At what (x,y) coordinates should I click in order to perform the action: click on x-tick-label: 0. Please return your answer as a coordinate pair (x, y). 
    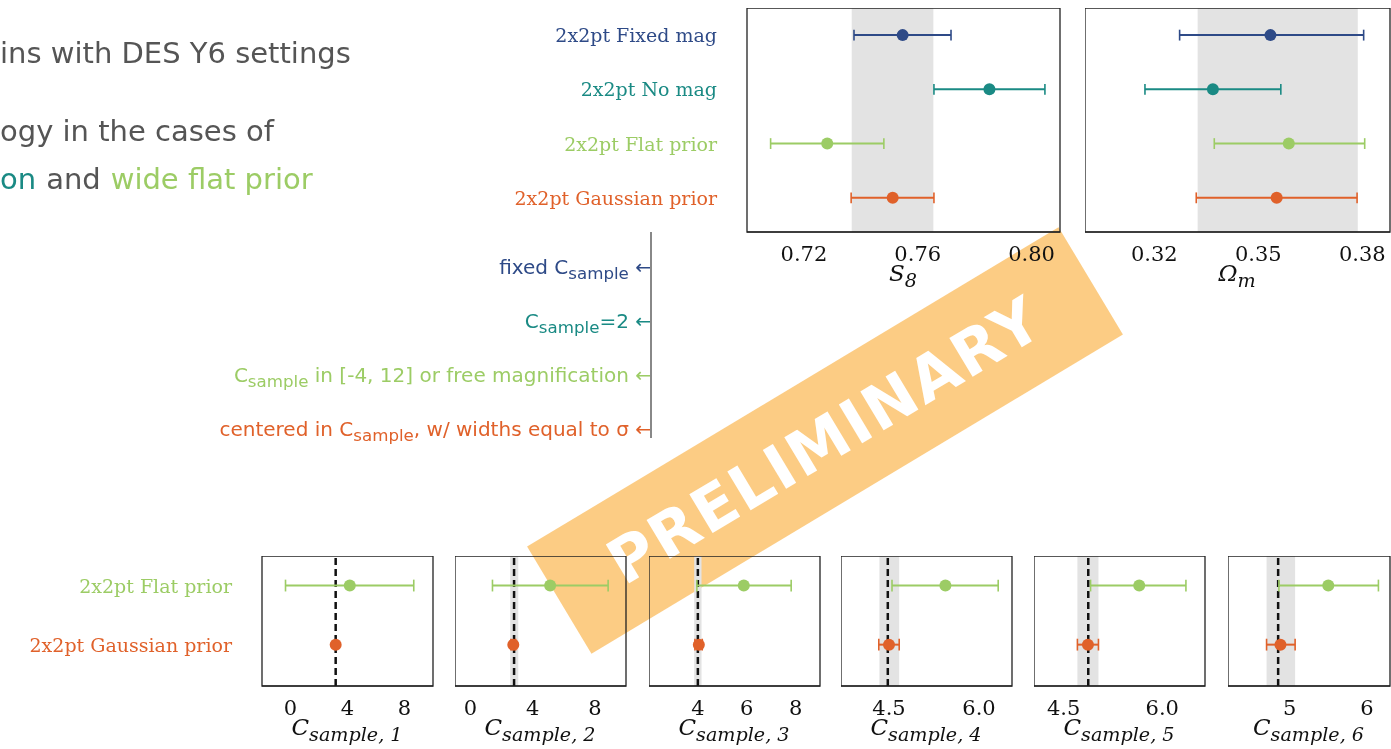
    Looking at the image, I should click on (470, 707).